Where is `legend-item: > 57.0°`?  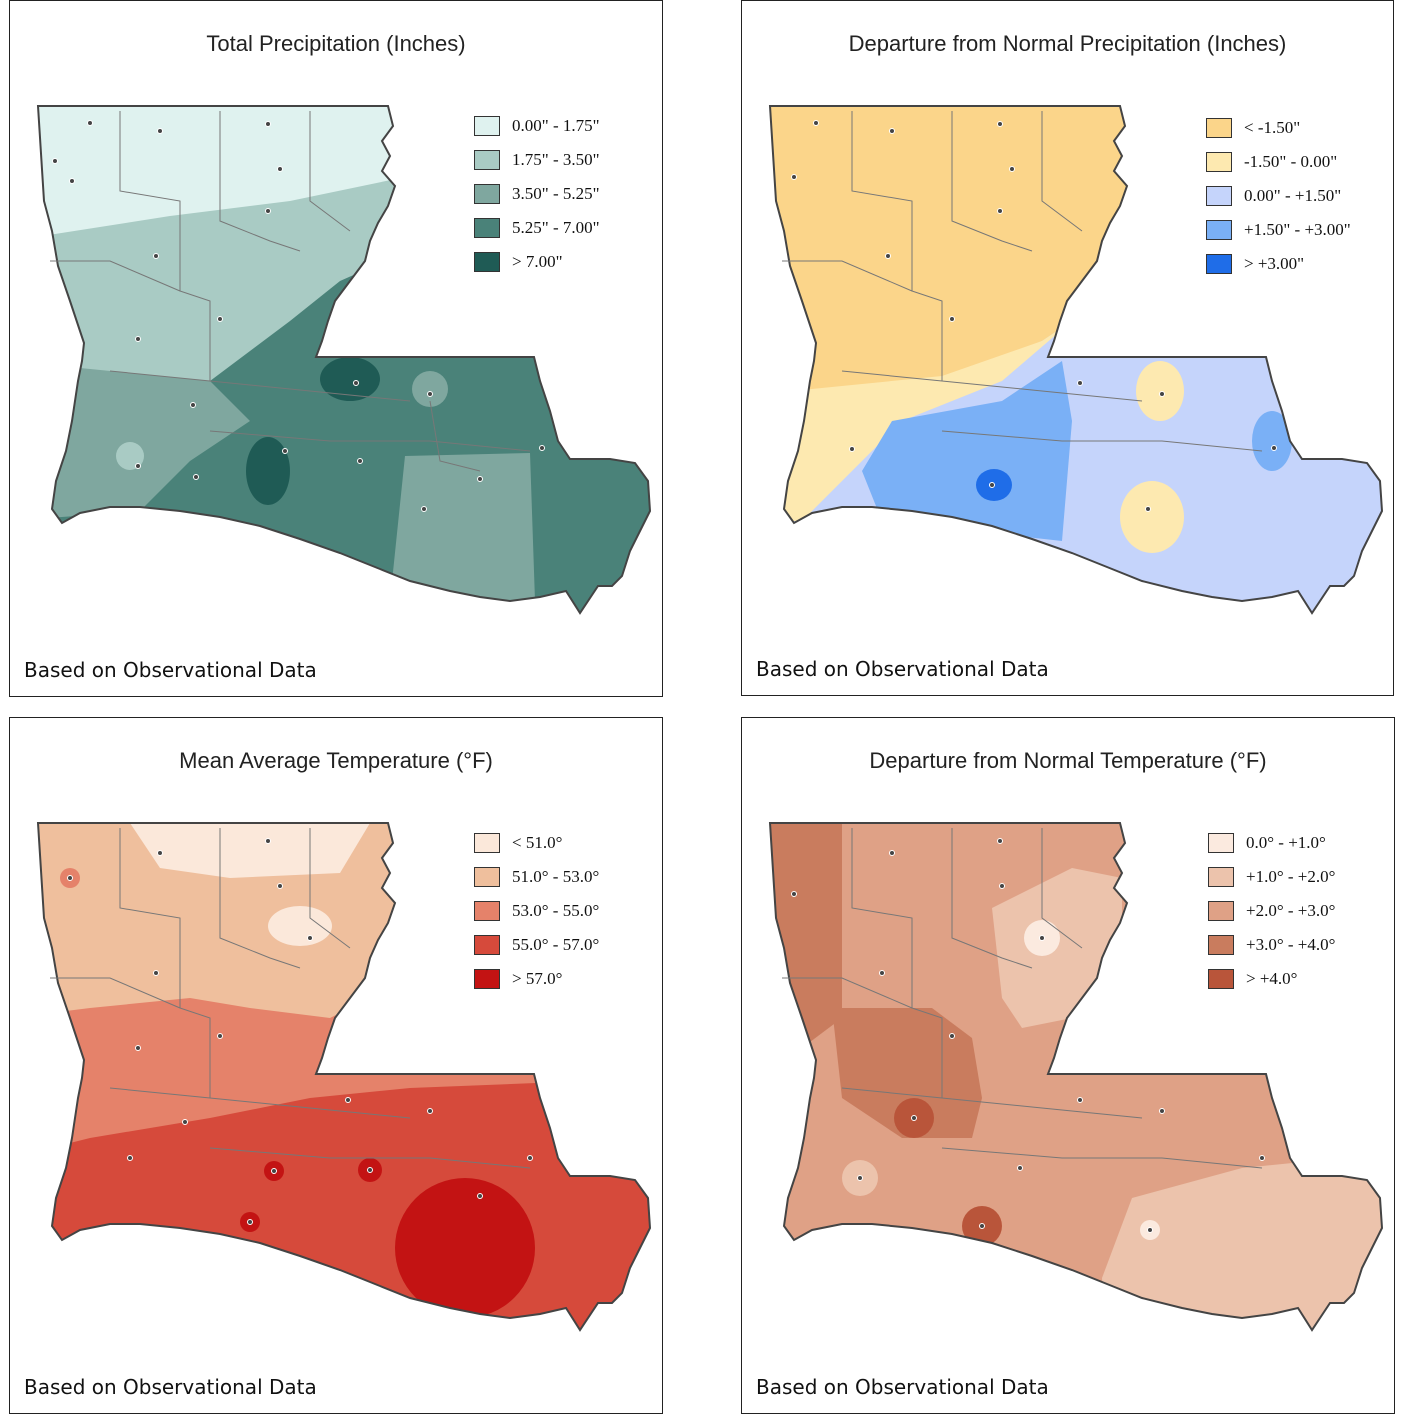 legend-item: > 57.0° is located at coordinates (536, 979).